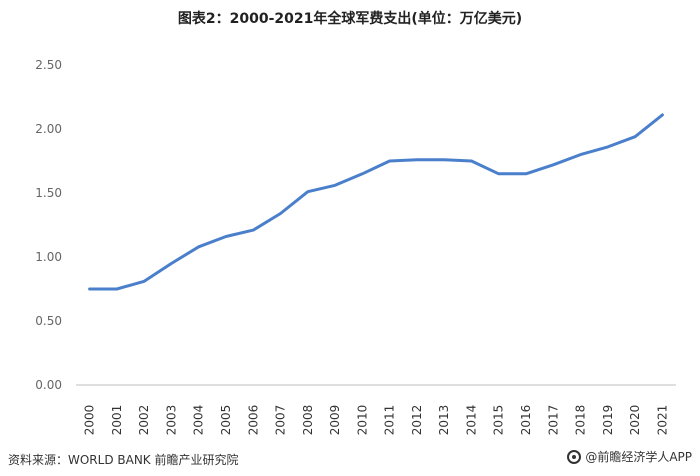 This screenshot has width=700, height=476. I want to click on x-tick-label: 2004, so click(199, 420).